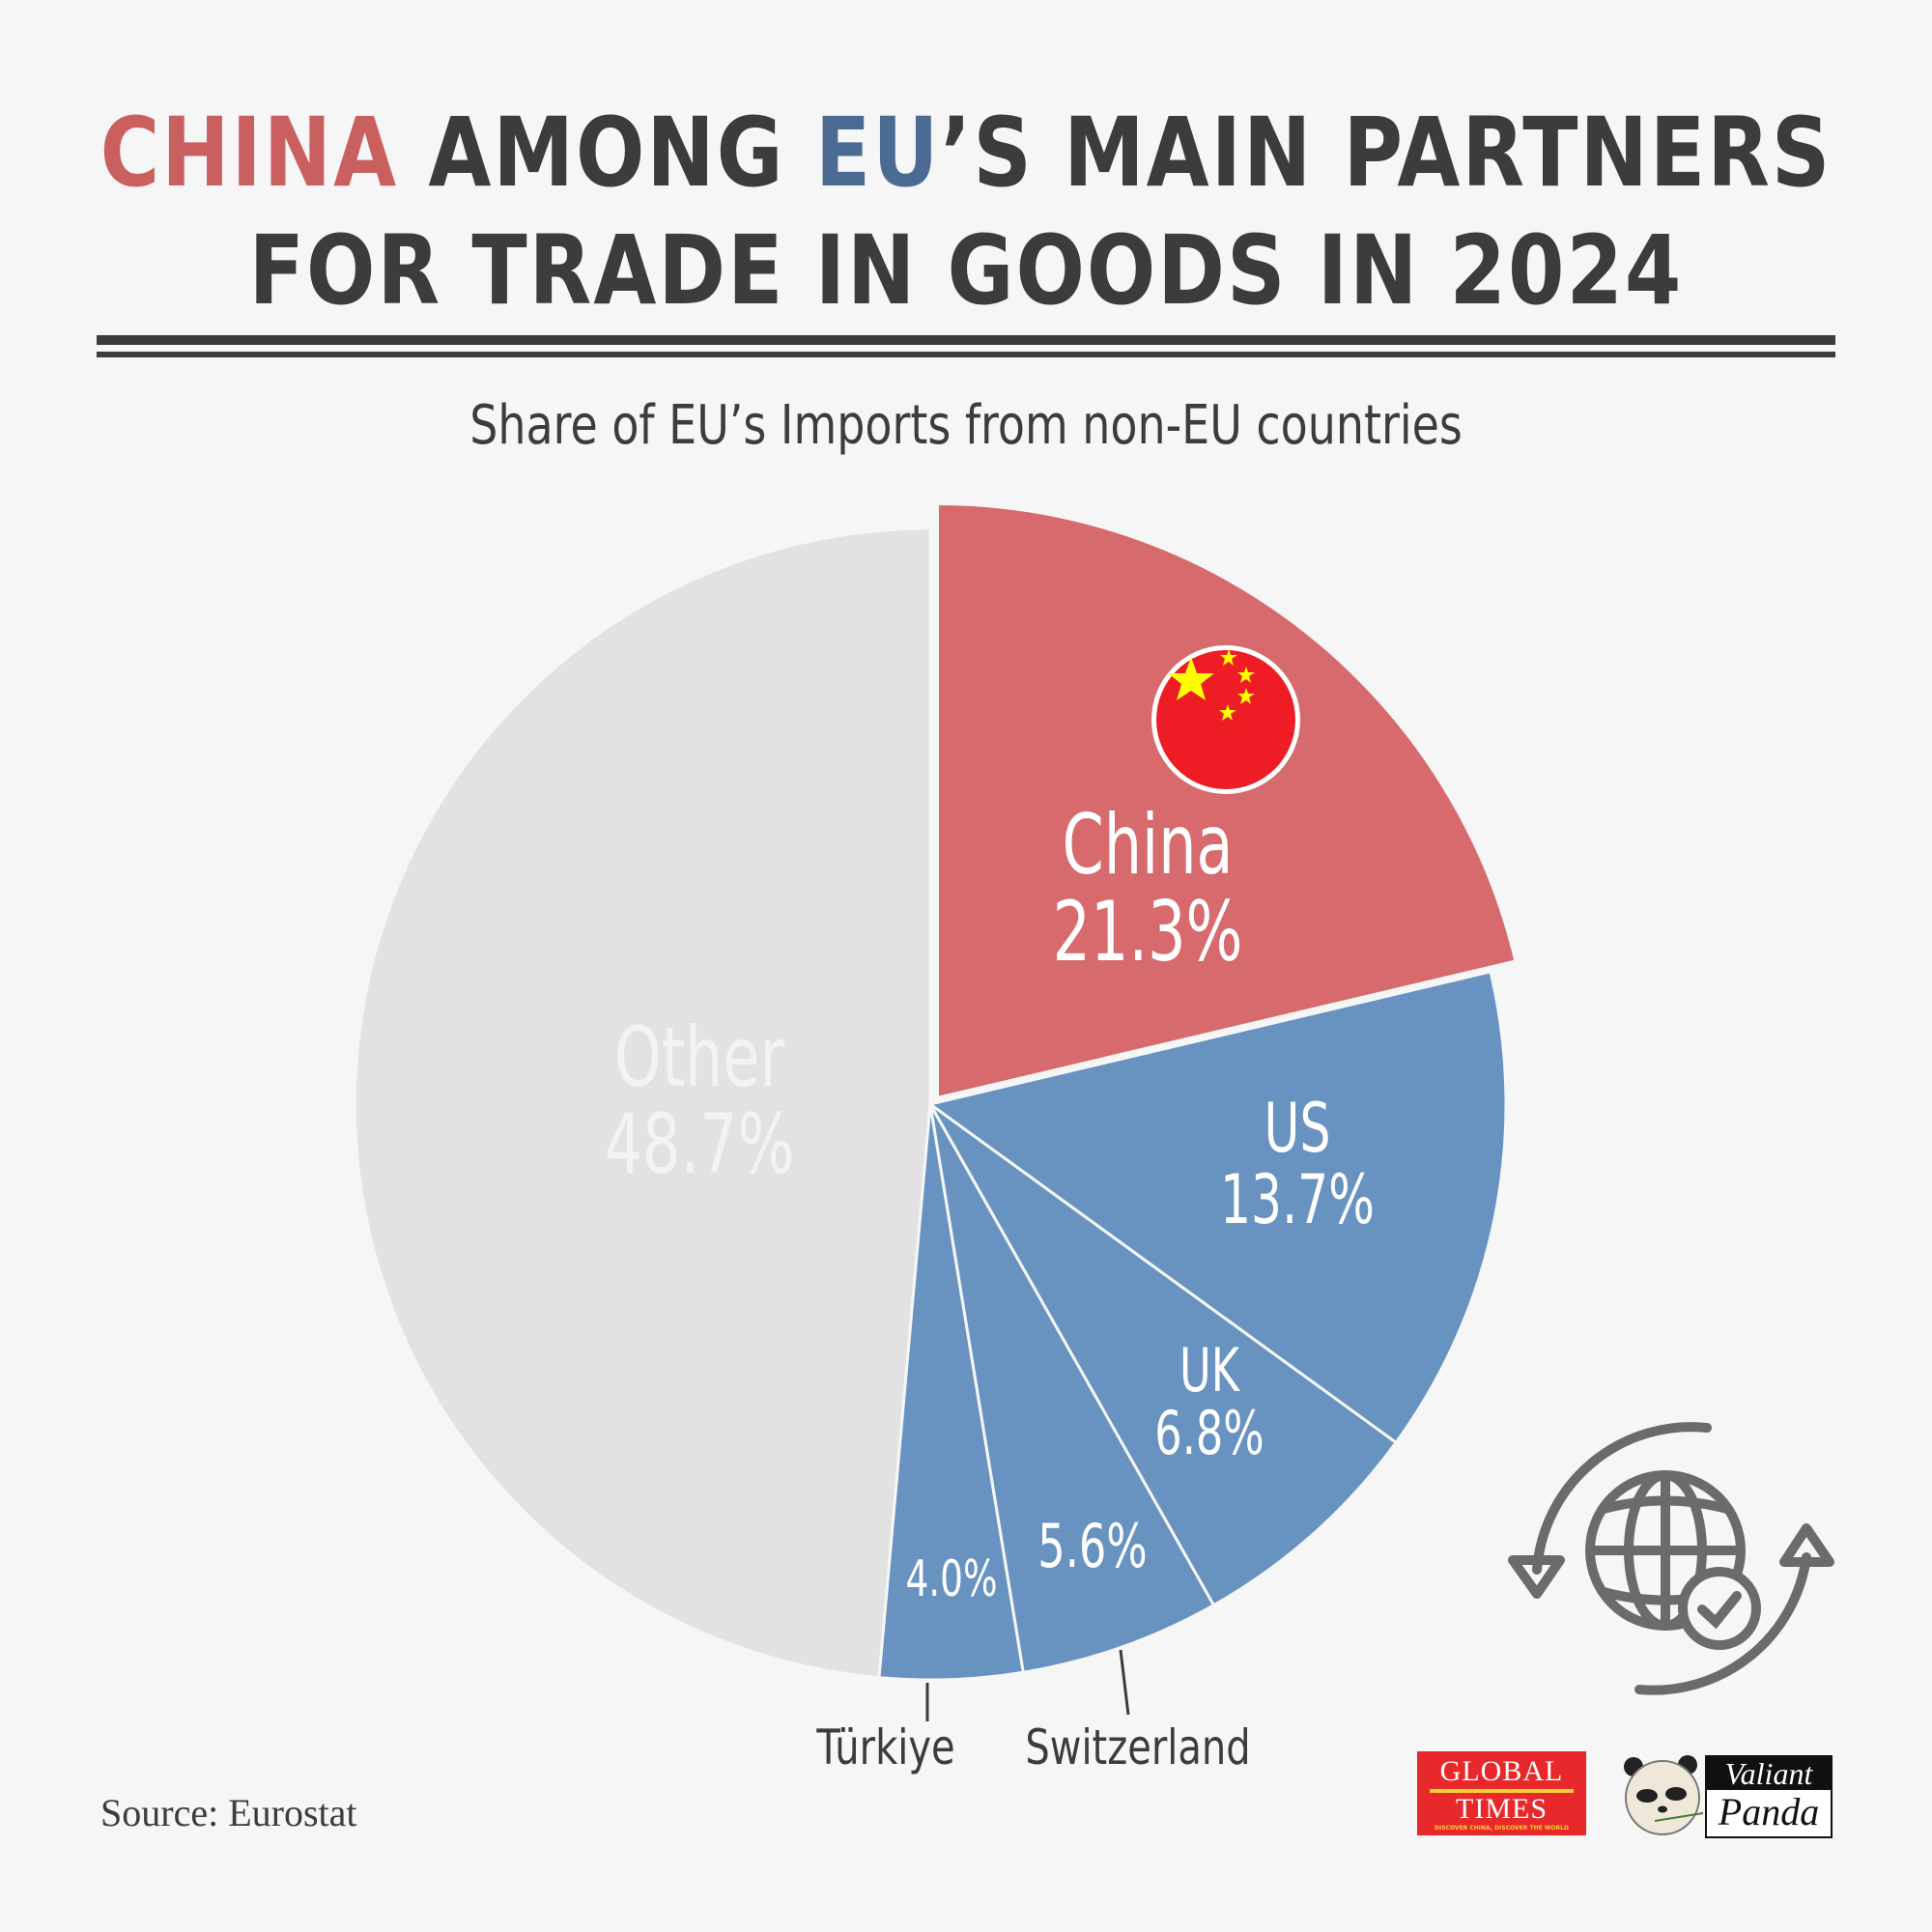 This screenshot has height=1932, width=1932. I want to click on label-china: China 21.3%, so click(1148, 889).